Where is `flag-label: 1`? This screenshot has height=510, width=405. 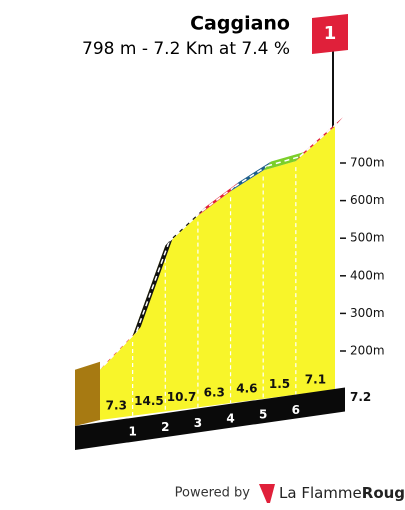 flag-label: 1 is located at coordinates (330, 33).